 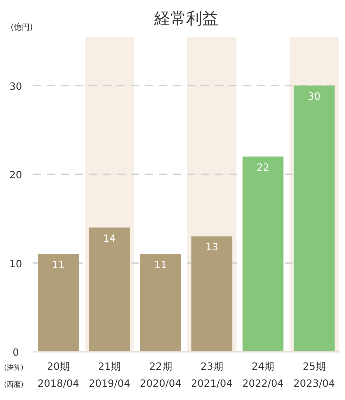 I want to click on data-label: 30, so click(x=314, y=97).